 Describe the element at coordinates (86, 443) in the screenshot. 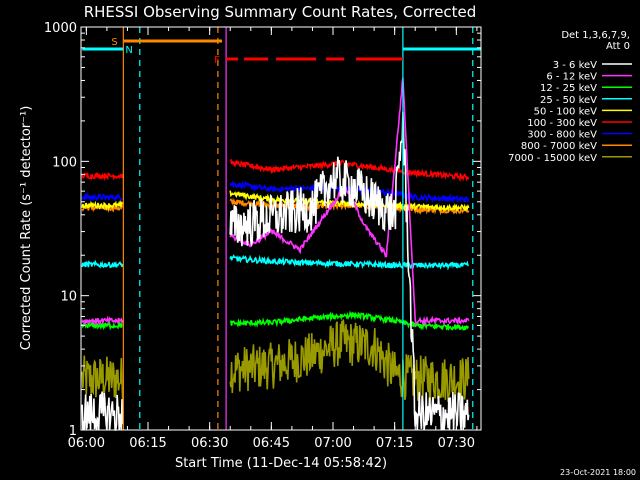

I see `x-tick-label: 06:00` at that location.